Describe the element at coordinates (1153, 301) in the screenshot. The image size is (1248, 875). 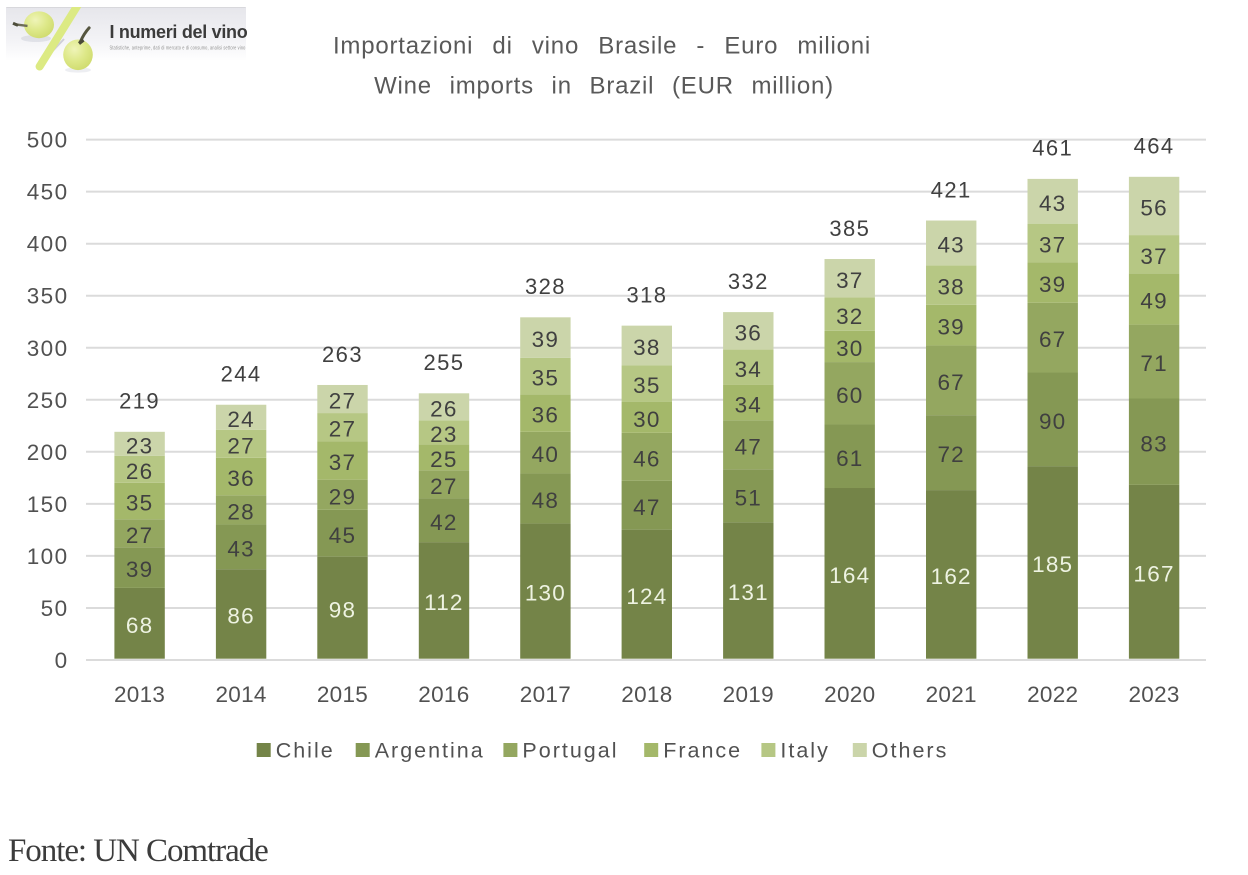
I see `svg-text: 49` at that location.